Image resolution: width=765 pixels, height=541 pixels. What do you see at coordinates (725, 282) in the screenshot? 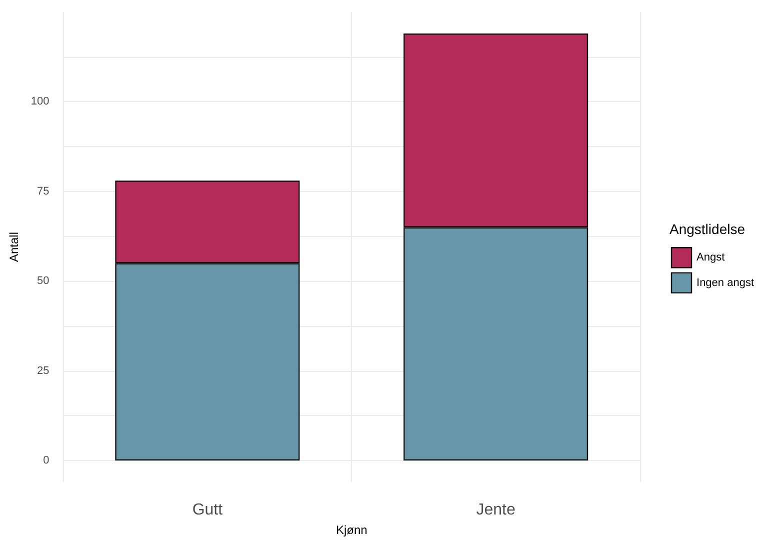
I see `legend-label: Ingen angst` at bounding box center [725, 282].